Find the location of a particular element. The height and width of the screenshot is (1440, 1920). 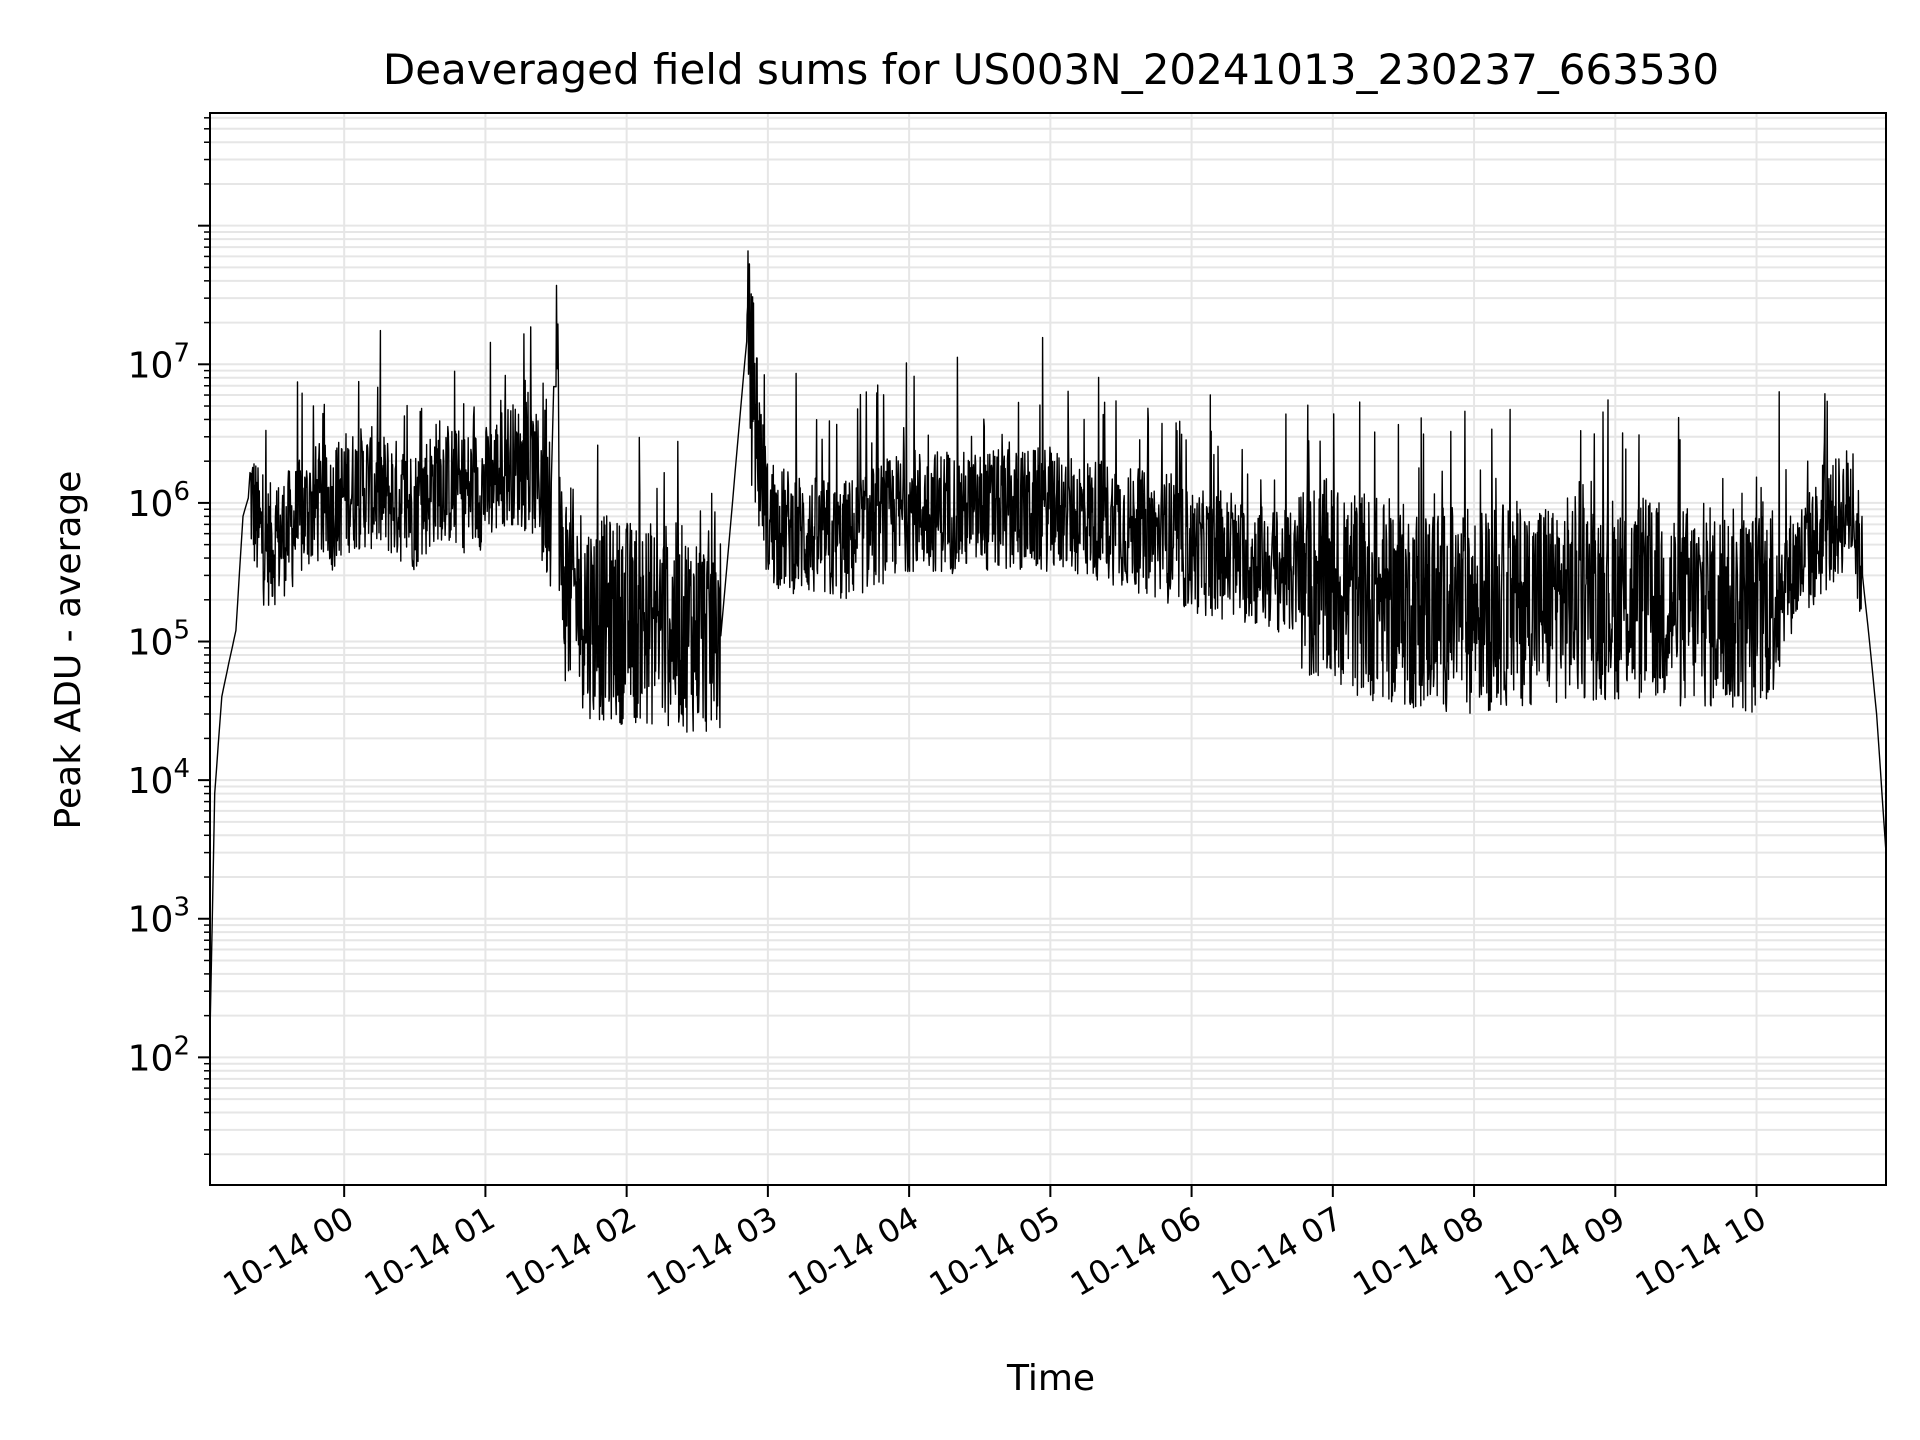

y-tick-label: 10⁵ is located at coordinates (159, 640).